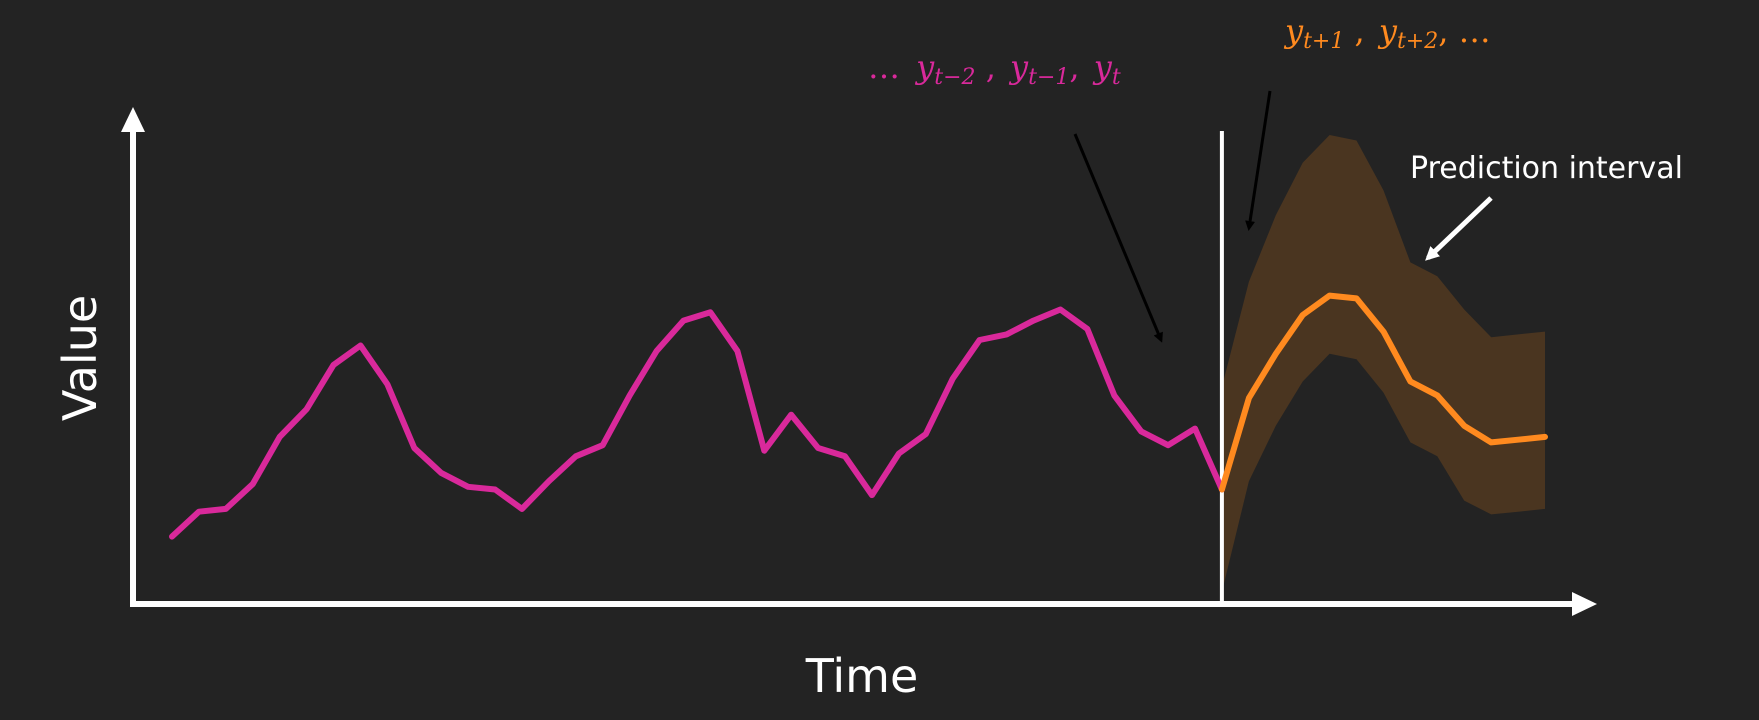 This screenshot has height=720, width=1759. I want to click on history-label-sep-2: ,, so click(1074, 67).